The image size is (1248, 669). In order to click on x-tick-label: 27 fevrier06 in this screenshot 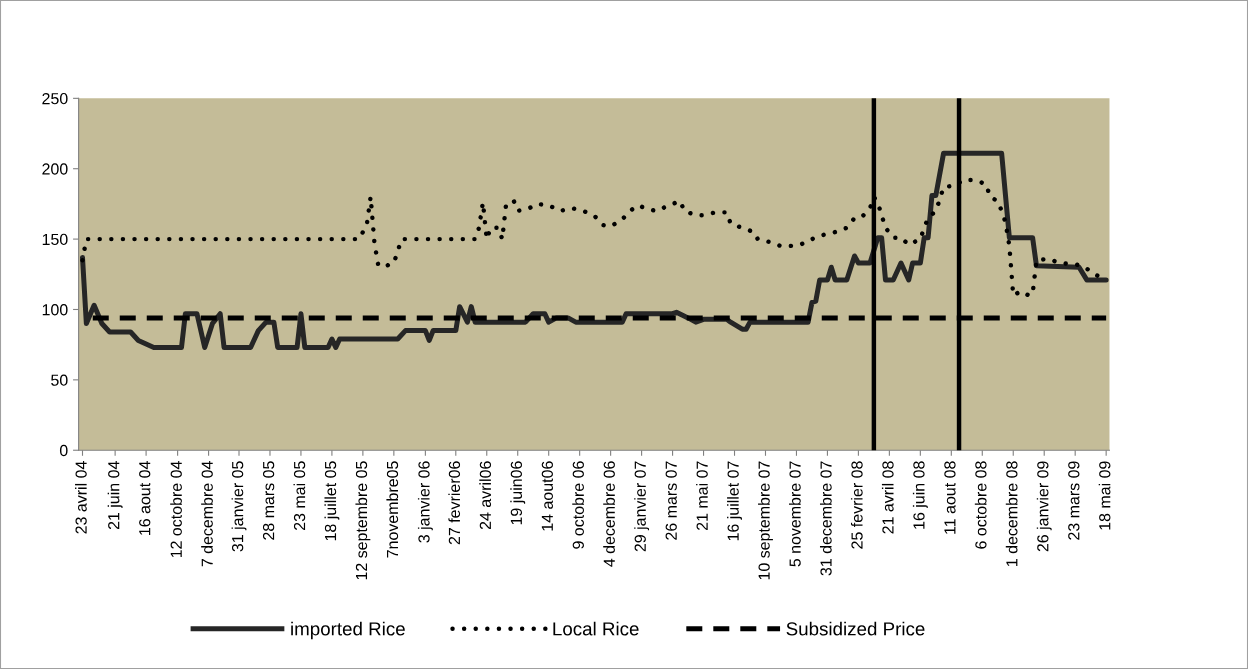, I will do `click(454, 503)`.